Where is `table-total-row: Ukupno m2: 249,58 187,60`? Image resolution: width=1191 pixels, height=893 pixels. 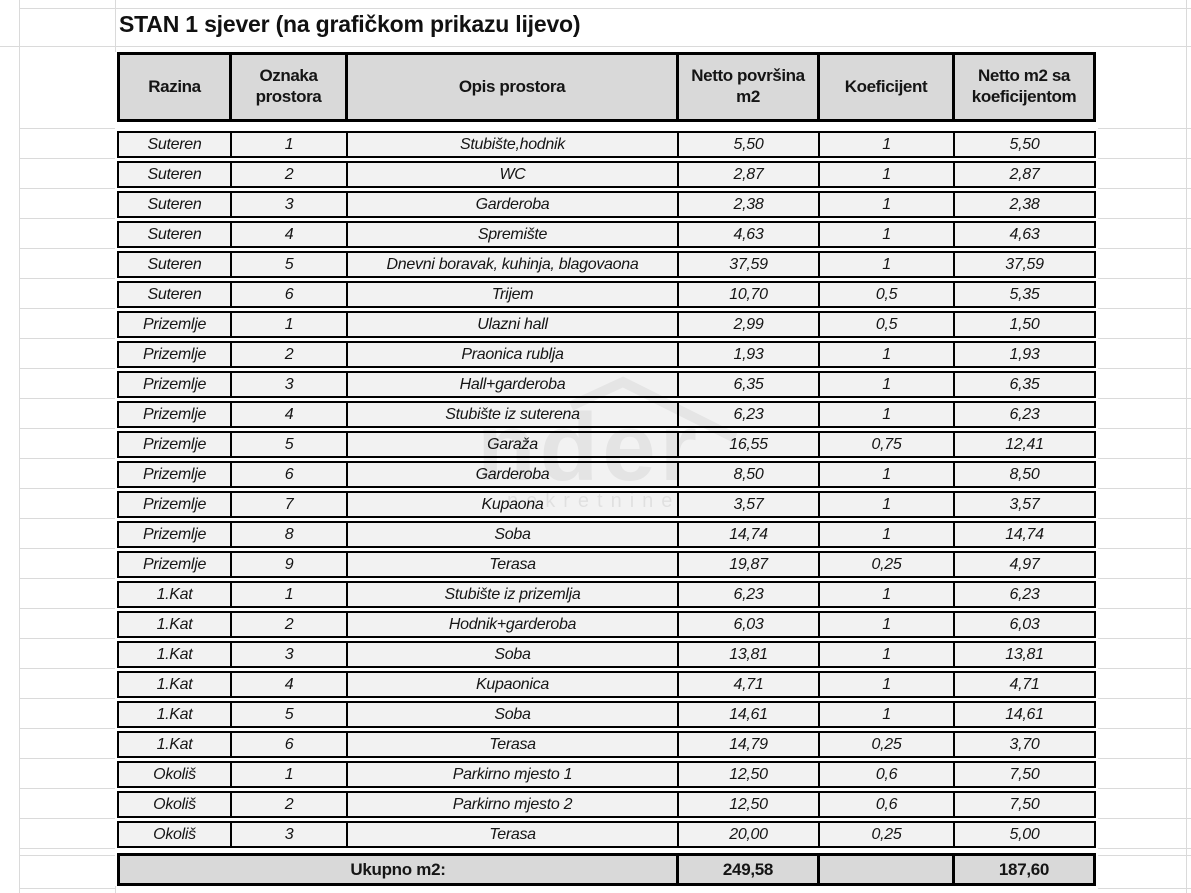
table-total-row: Ukupno m2: 249,58 187,60 is located at coordinates (606, 869).